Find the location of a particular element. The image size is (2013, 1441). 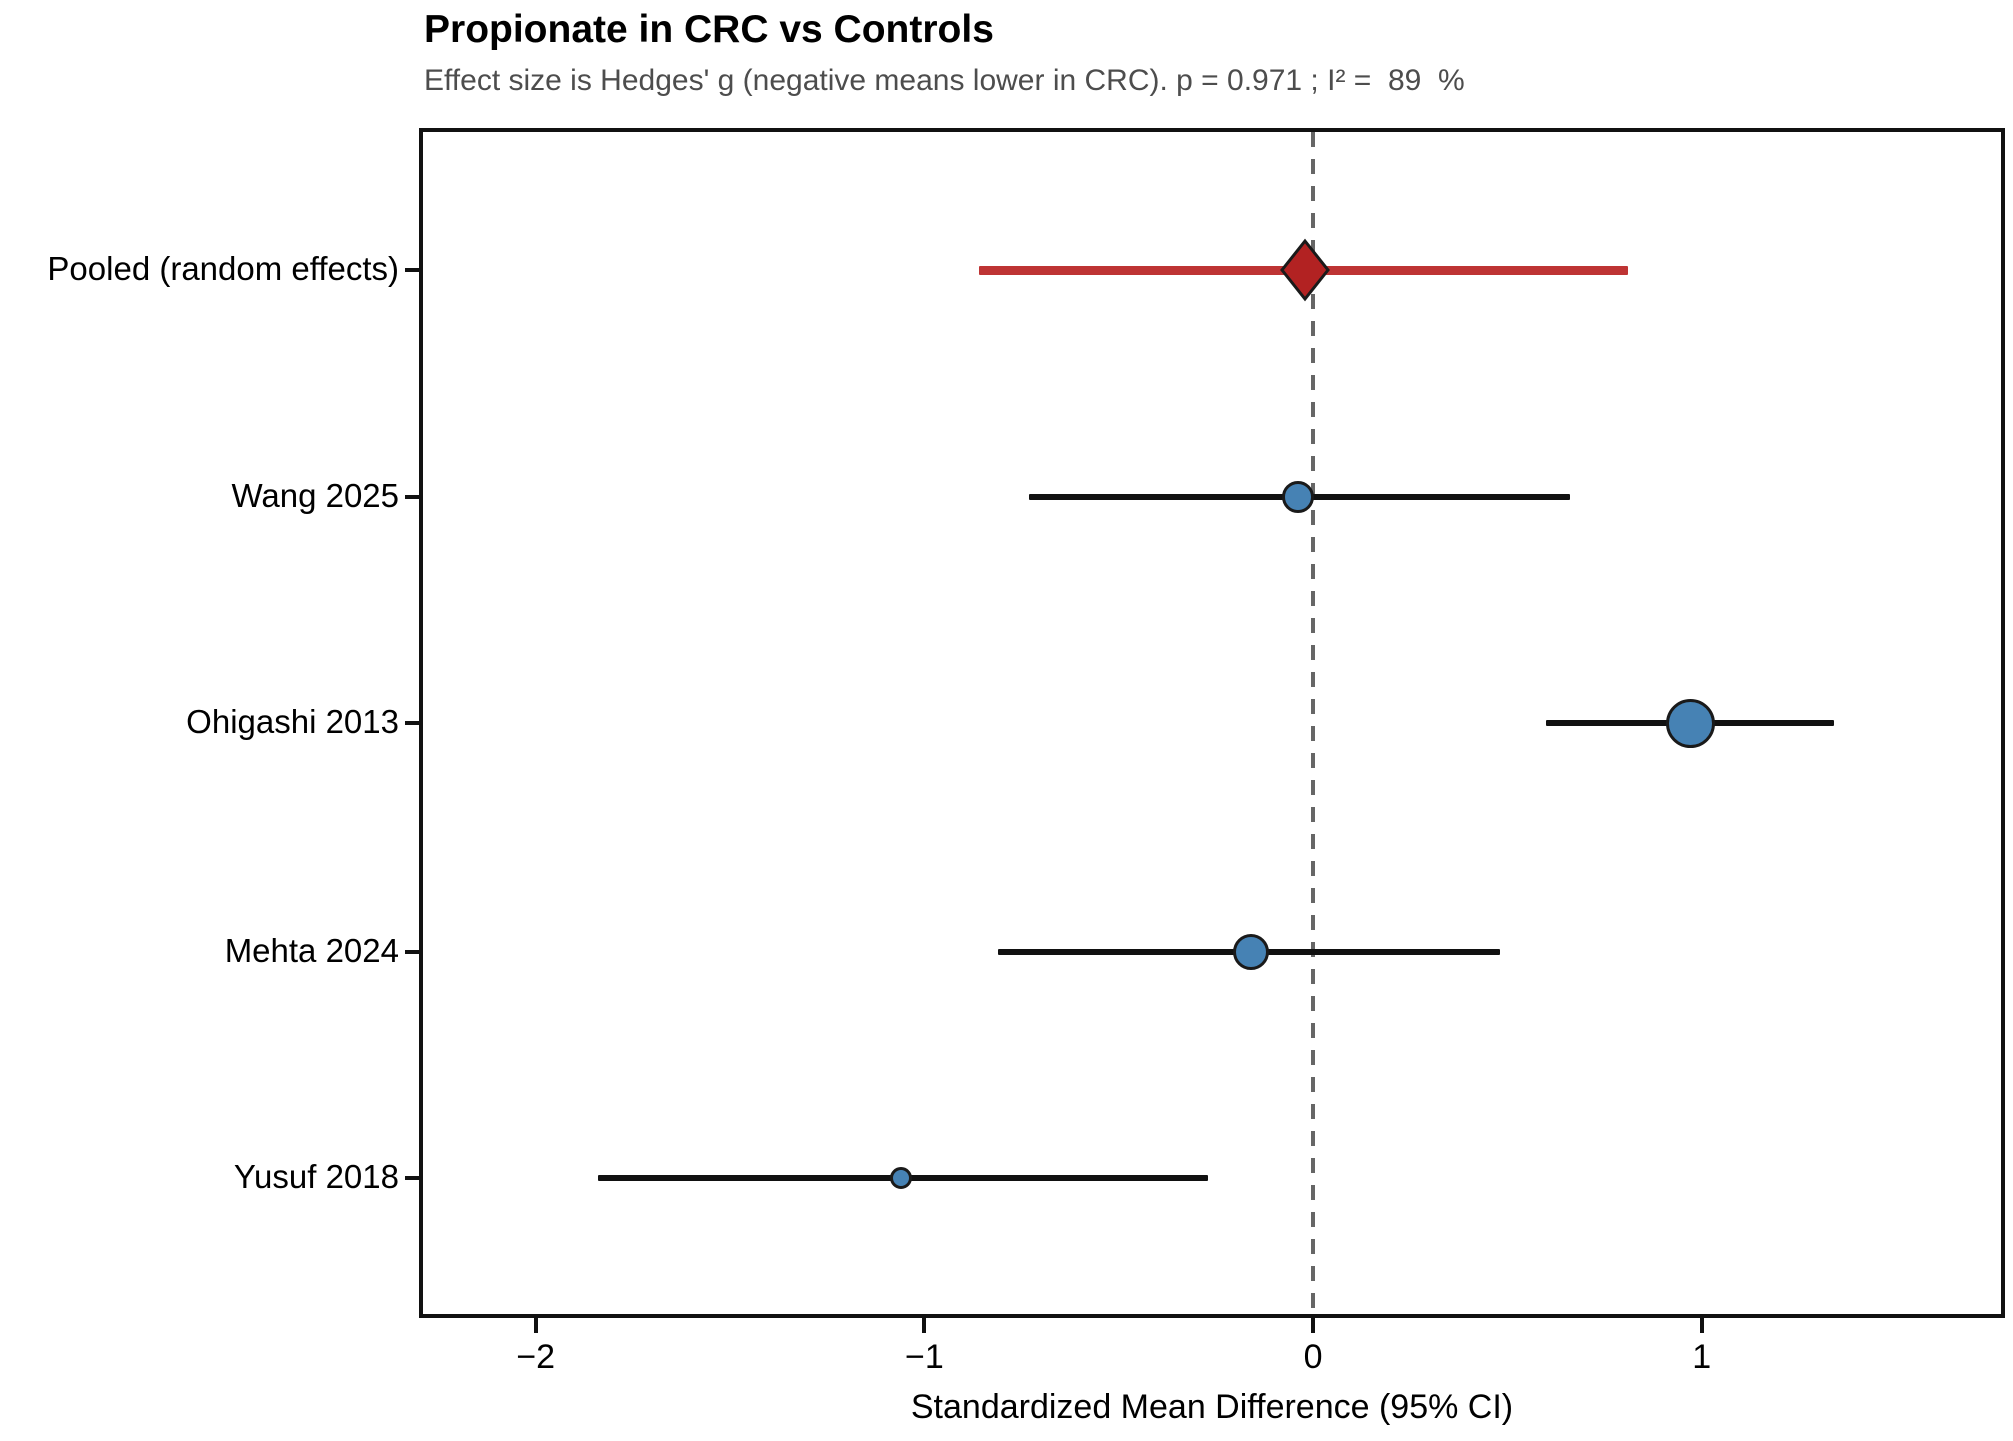

study-label: Ohigashi 2013 is located at coordinates (292, 721).